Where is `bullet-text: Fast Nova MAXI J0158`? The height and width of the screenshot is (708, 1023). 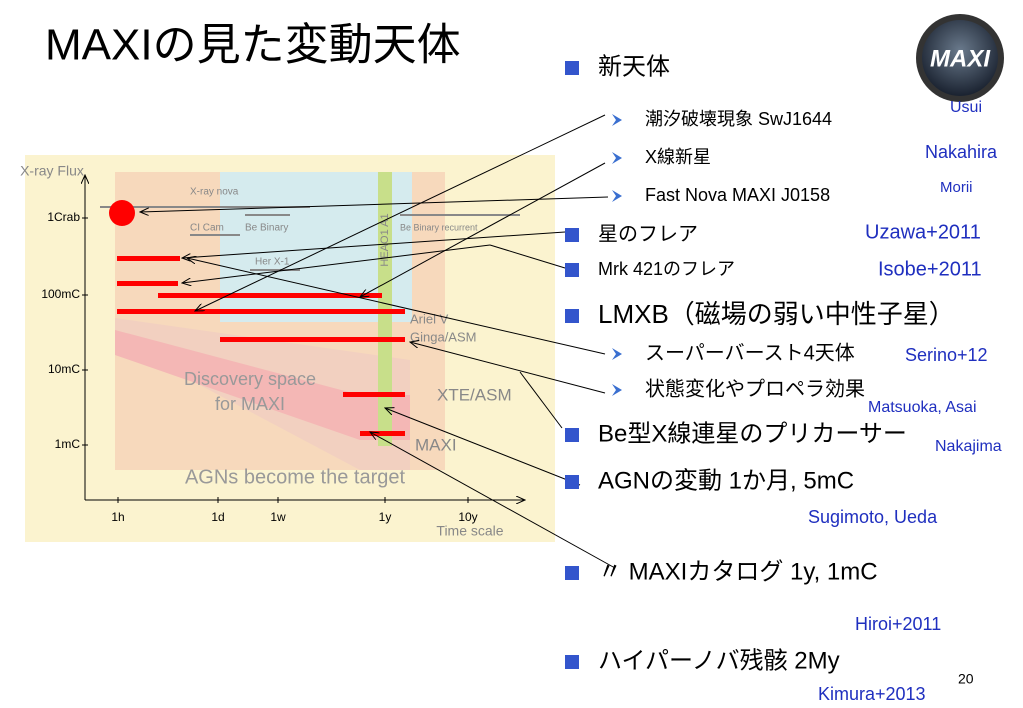 bullet-text: Fast Nova MAXI J0158 is located at coordinates (737, 195).